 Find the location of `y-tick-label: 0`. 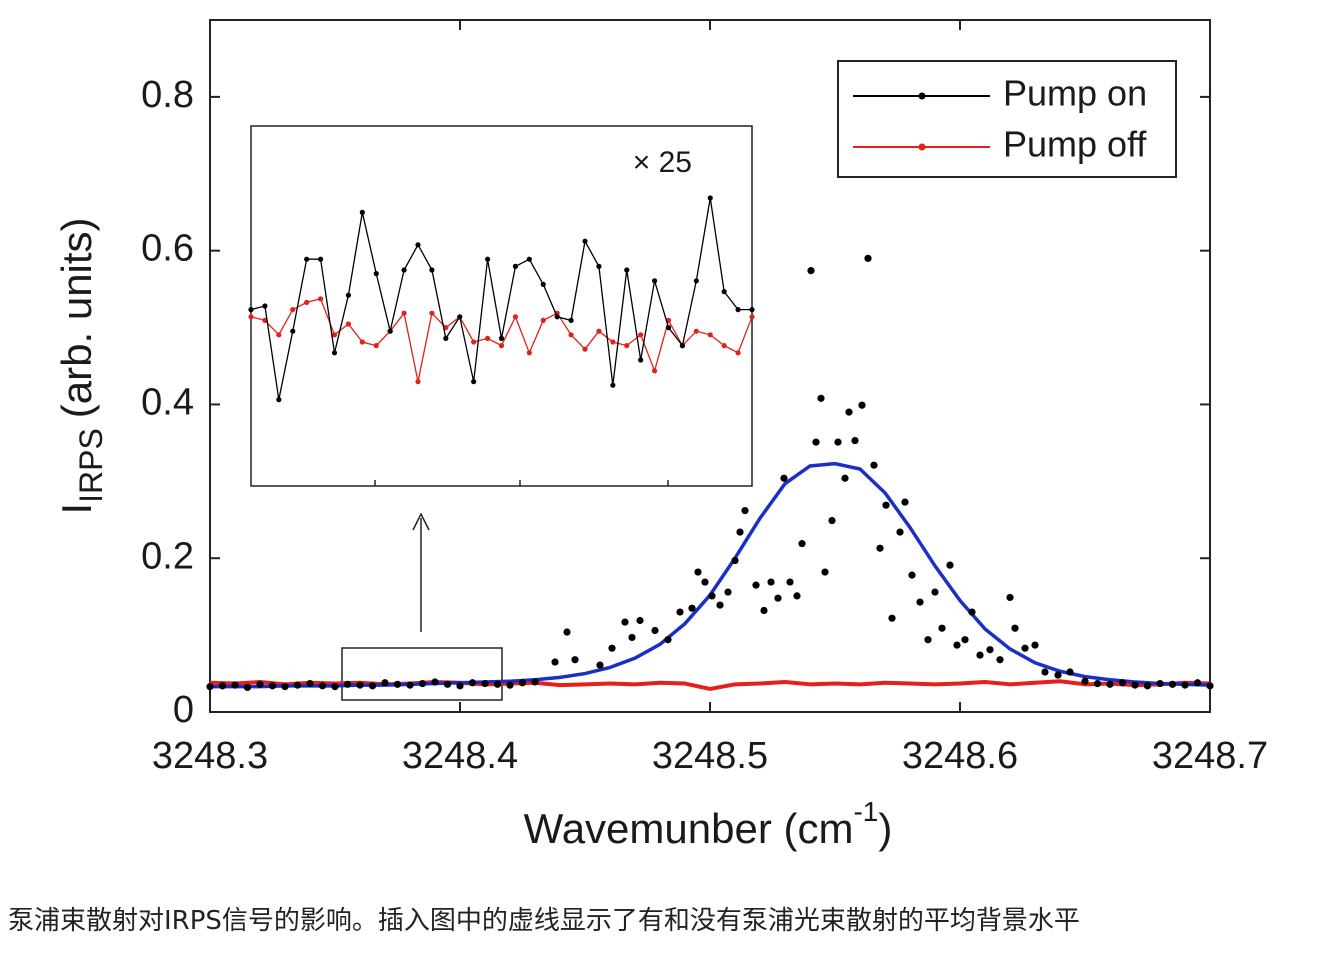

y-tick-label: 0 is located at coordinates (183, 710).